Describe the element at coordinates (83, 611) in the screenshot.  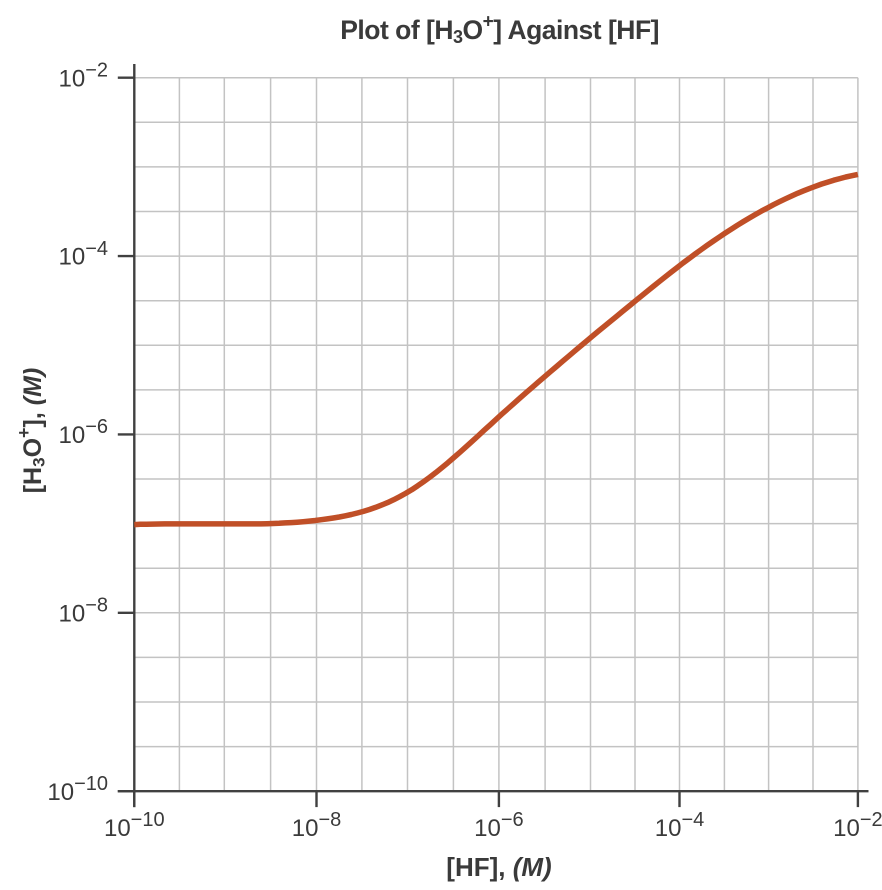
I see `svg-text: 10−8` at that location.